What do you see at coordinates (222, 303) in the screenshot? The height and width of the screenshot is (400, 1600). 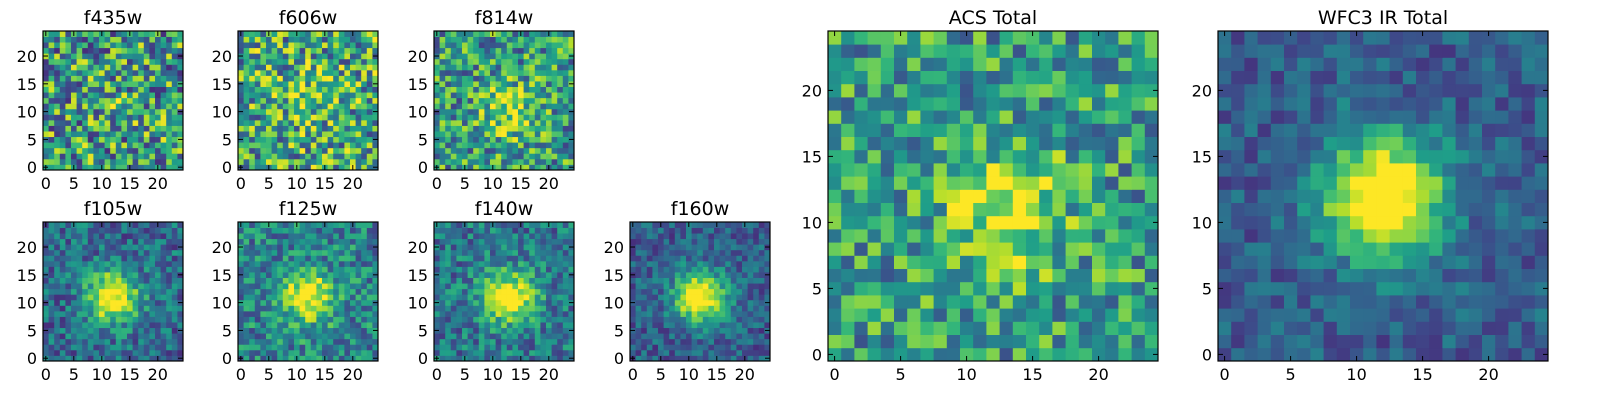 I see `y-tick-label: 10` at bounding box center [222, 303].